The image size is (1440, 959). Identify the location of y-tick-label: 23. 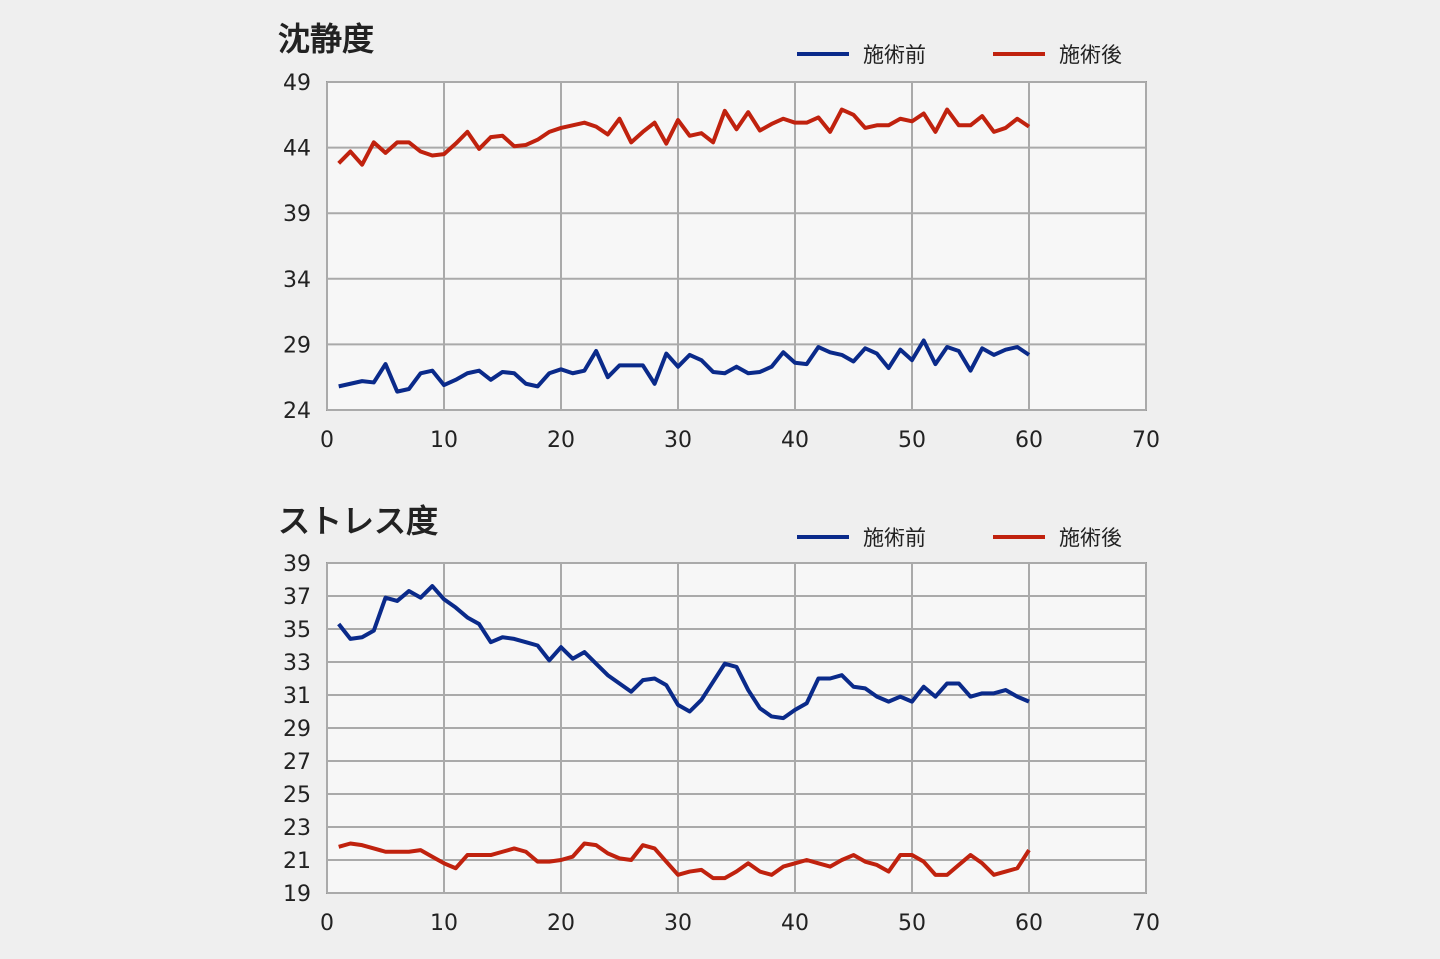
(297, 828).